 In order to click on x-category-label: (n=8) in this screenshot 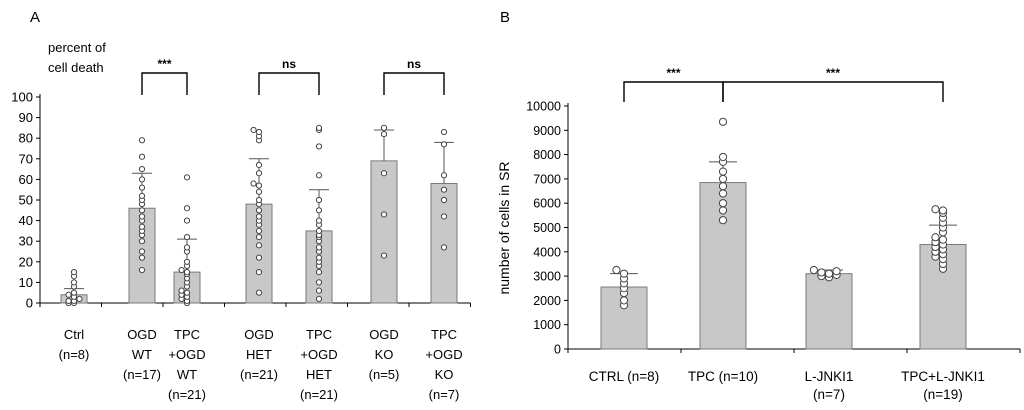, I will do `click(74, 354)`.